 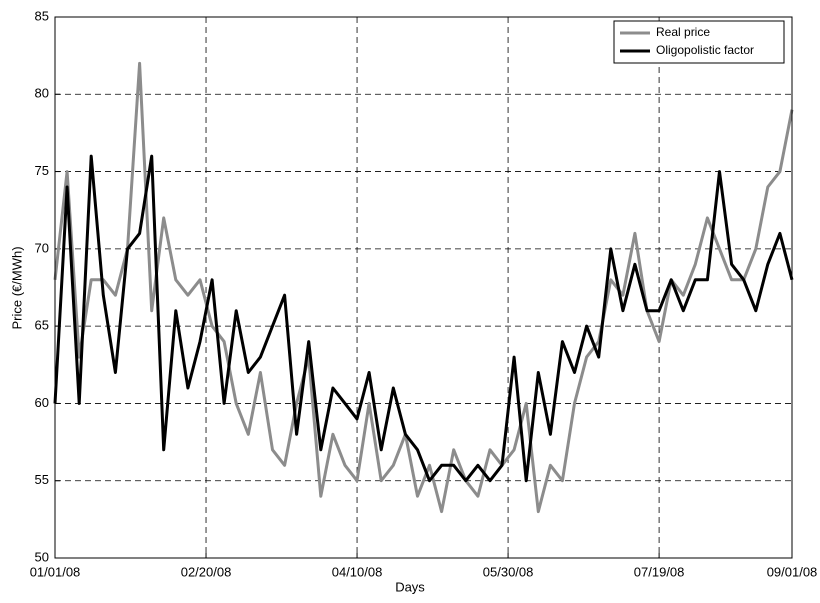 I want to click on y-tick-label: 80, so click(x=42, y=93).